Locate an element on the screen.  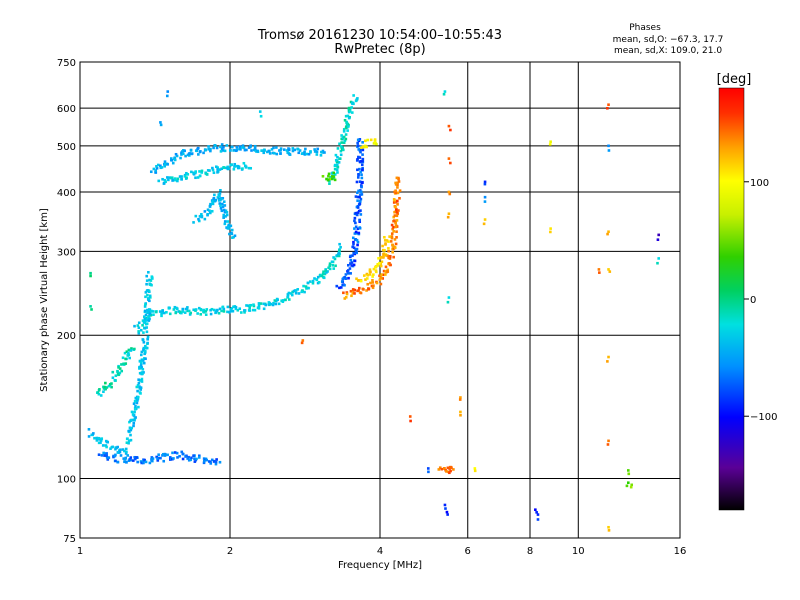
y-tick-label: 200 is located at coordinates (66, 336).